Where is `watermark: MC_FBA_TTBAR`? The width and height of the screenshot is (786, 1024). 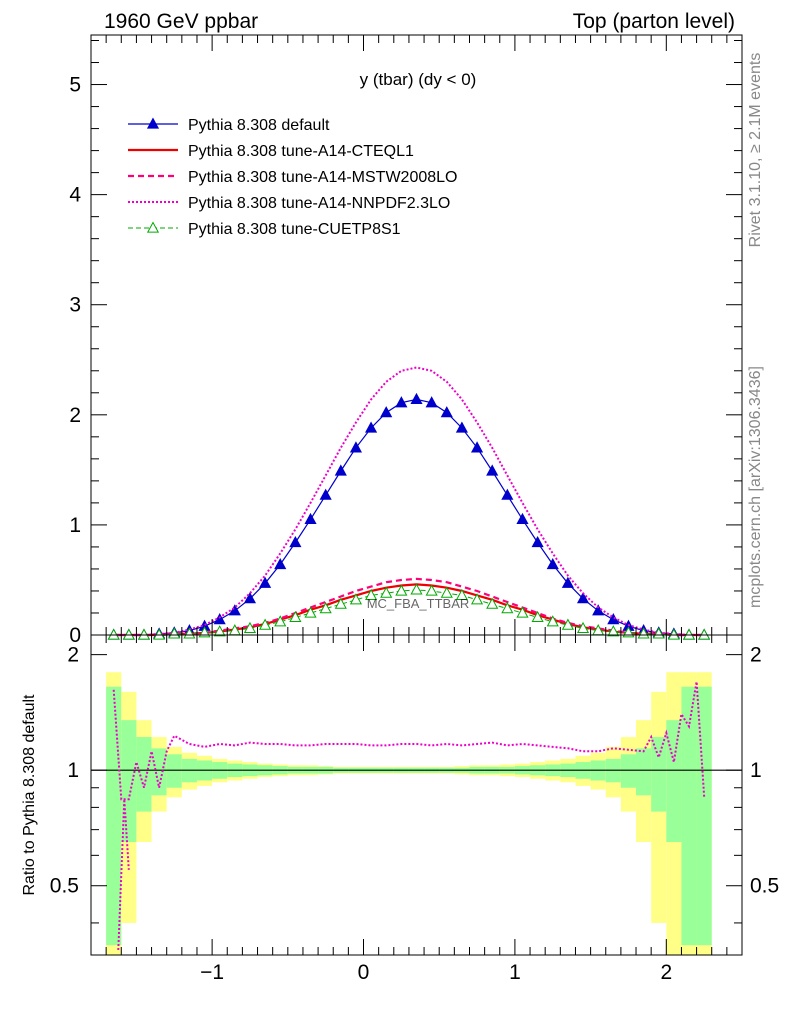
watermark: MC_FBA_TTBAR is located at coordinates (418, 603).